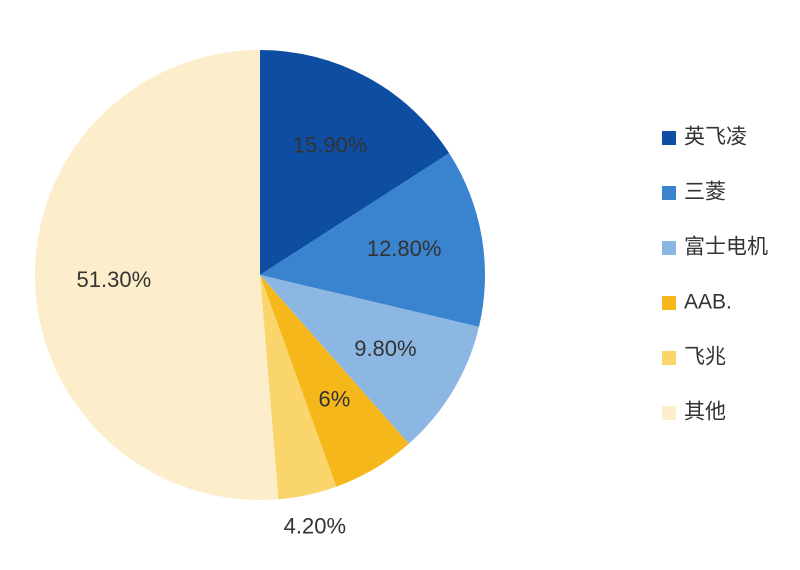 This screenshot has width=800, height=570. Describe the element at coordinates (705, 357) in the screenshot. I see `legend-label: 飞兆` at that location.